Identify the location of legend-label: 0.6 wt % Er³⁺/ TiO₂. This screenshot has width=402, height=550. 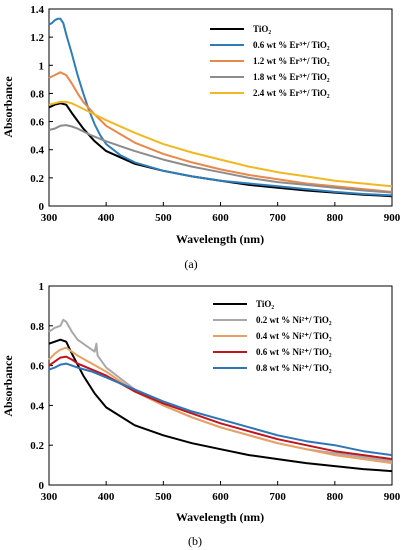
(291, 45).